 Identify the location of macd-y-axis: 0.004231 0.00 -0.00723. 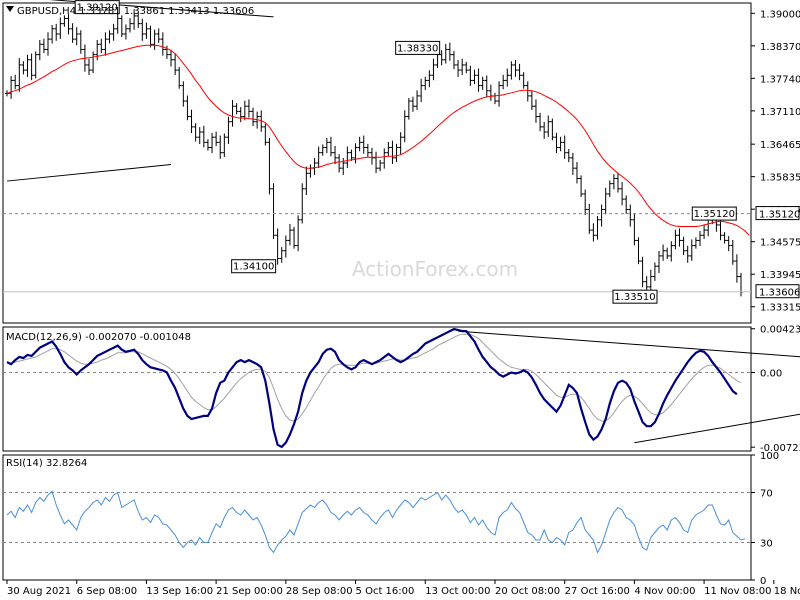
(775, 389).